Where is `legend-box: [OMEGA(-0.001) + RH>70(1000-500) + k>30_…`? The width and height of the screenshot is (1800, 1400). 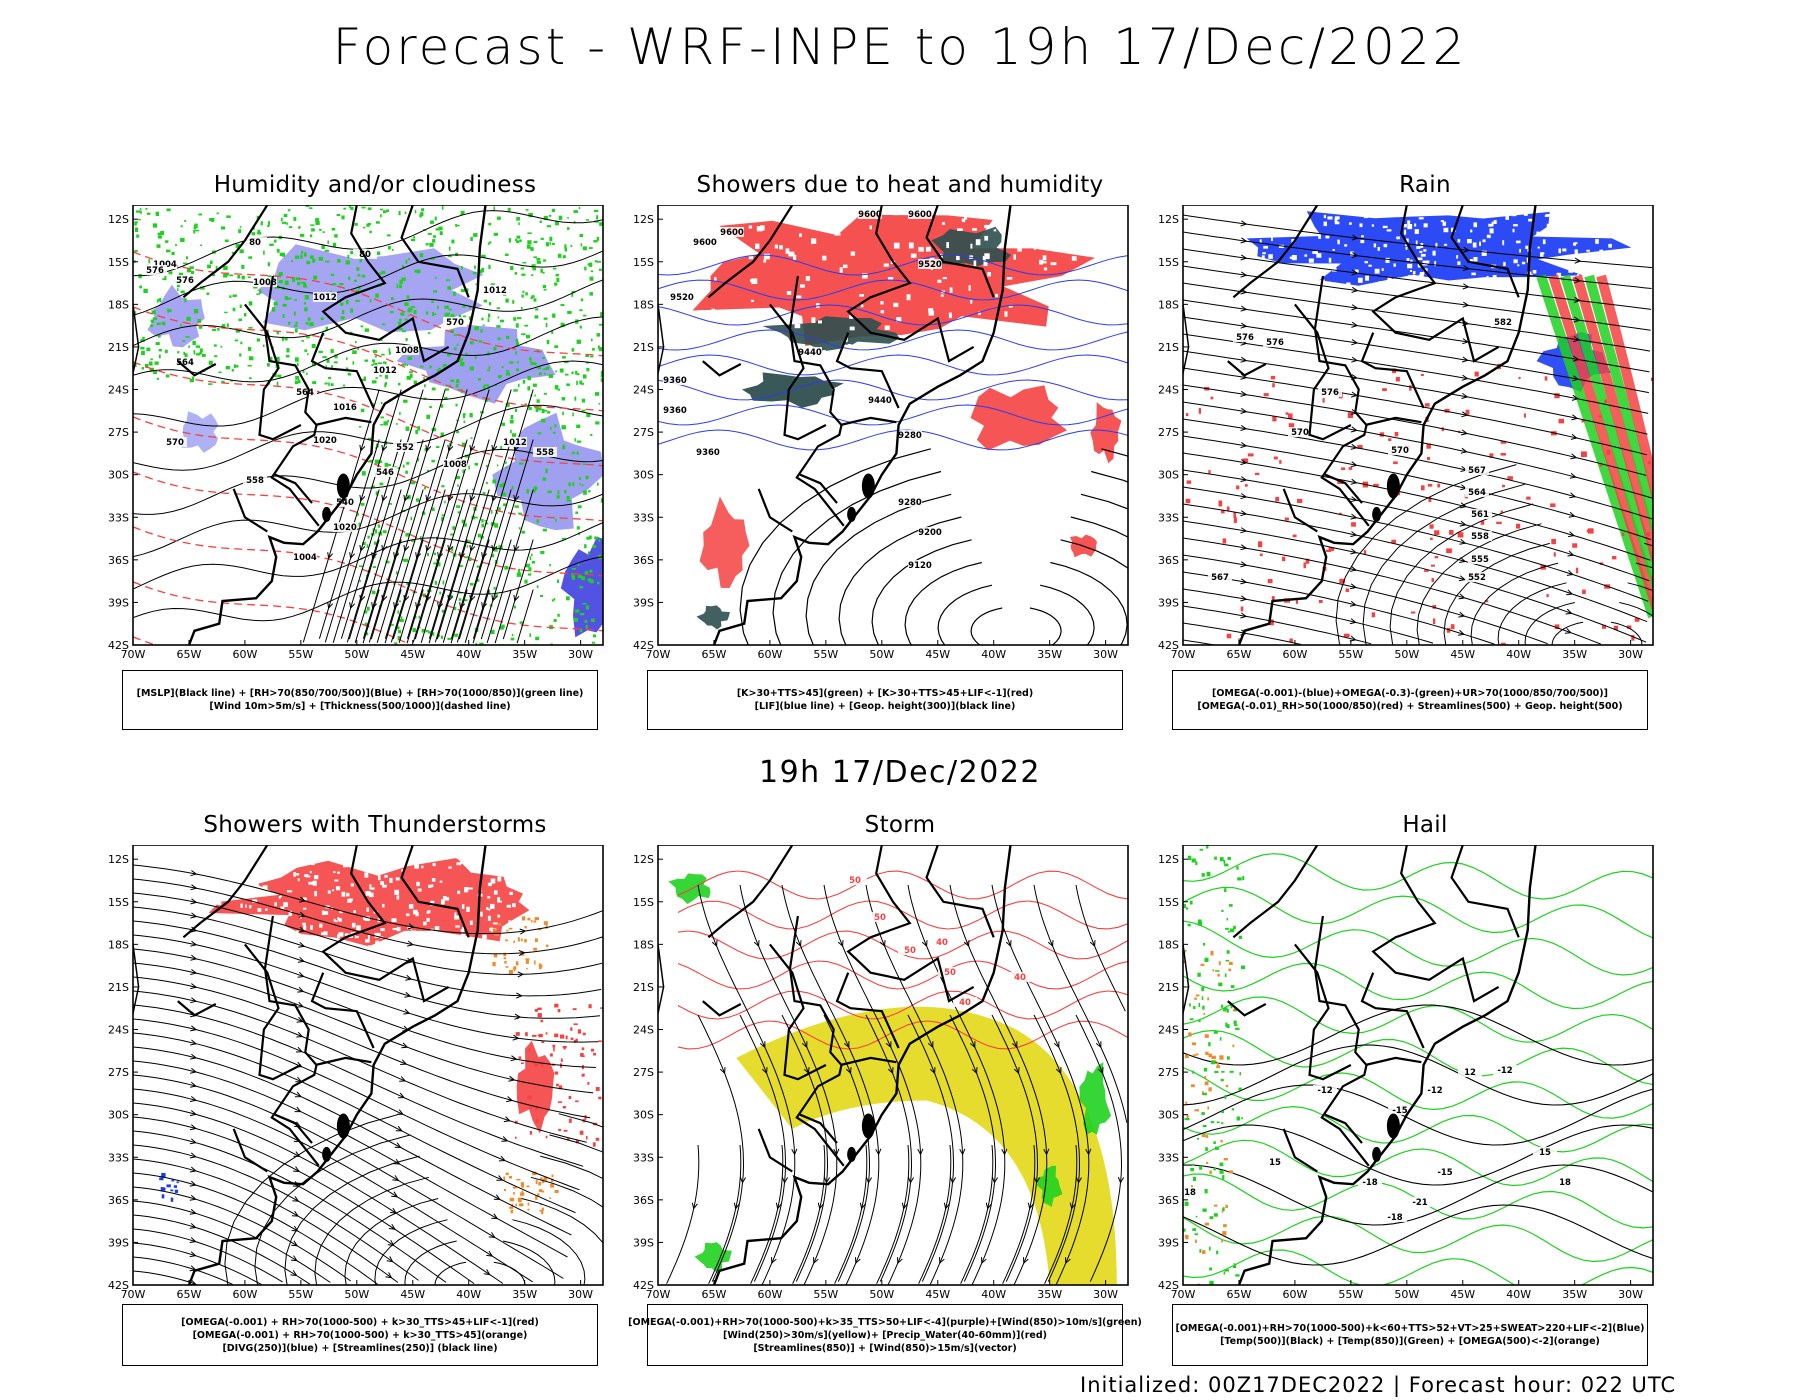 legend-box: [OMEGA(-0.001) + RH>70(1000-500) + k>30_… is located at coordinates (360, 1335).